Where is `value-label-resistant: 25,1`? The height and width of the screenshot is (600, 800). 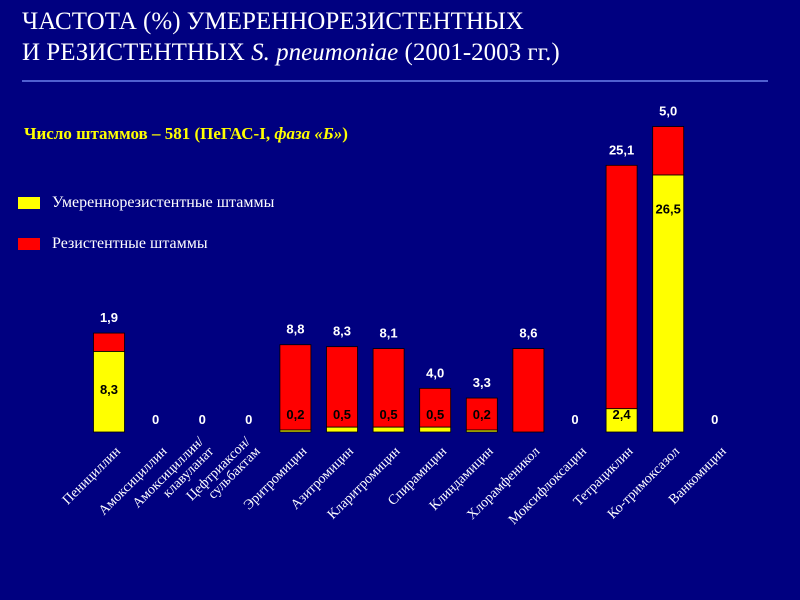
value-label-resistant: 25,1 is located at coordinates (621, 149).